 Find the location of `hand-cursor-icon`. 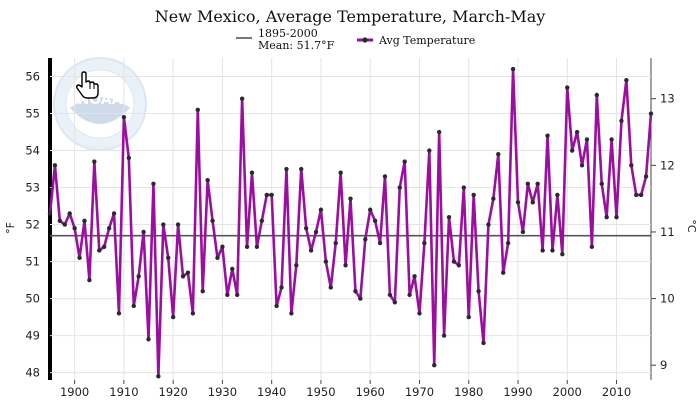

hand-cursor-icon is located at coordinates (87, 85).